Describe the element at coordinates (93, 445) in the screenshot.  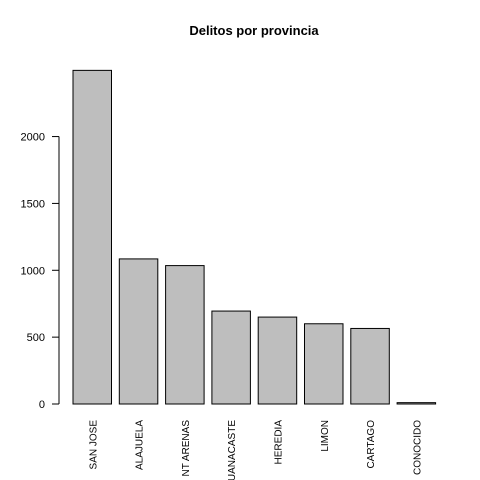
I see `x-tick-label: SAN JOSE` at that location.